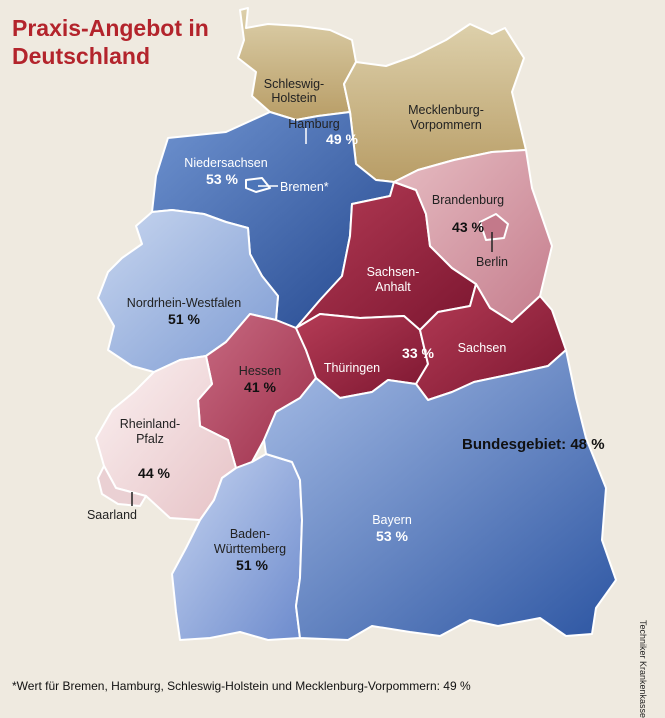 This screenshot has height=718, width=665. What do you see at coordinates (150, 424) in the screenshot?
I see `label-rheinland-pfalz-1: Rheinland-` at bounding box center [150, 424].